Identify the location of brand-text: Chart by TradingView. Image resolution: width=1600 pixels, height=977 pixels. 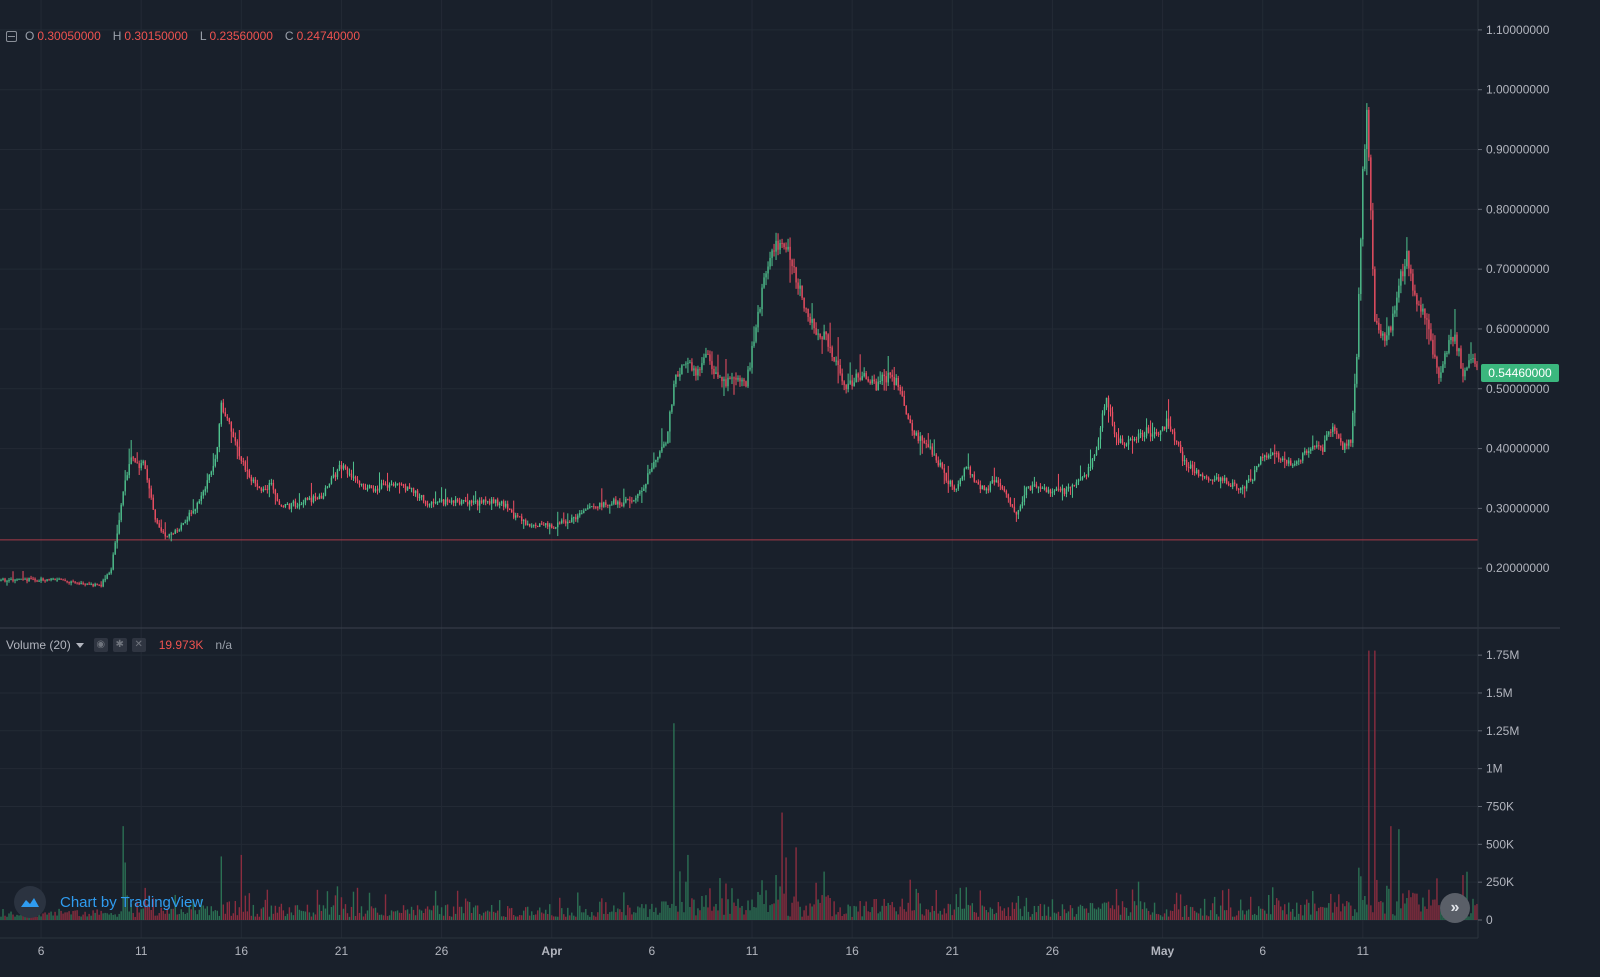
(132, 902).